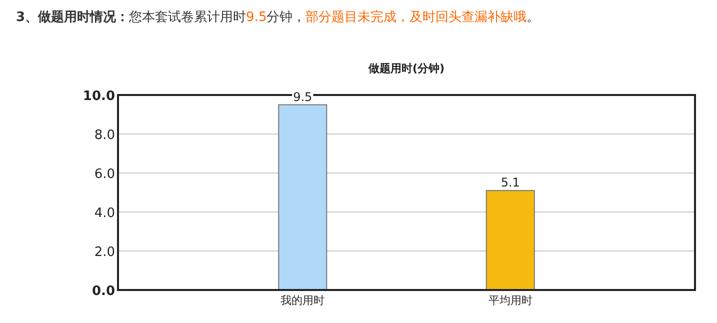  Describe the element at coordinates (187, 17) in the screenshot. I see `text: 您本套试卷累计用时` at that location.